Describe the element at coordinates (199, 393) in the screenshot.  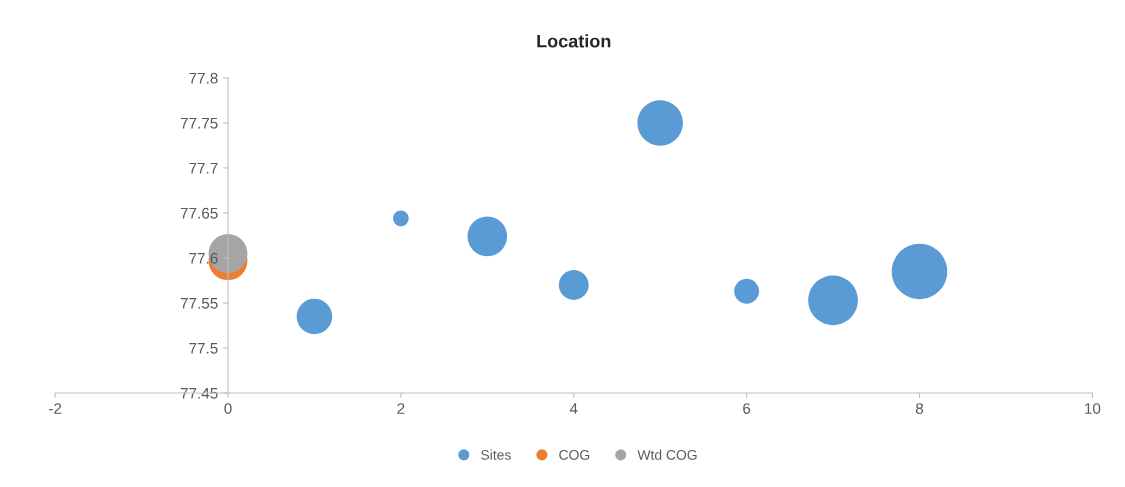
I see `y-tick-label: 77.45` at that location.